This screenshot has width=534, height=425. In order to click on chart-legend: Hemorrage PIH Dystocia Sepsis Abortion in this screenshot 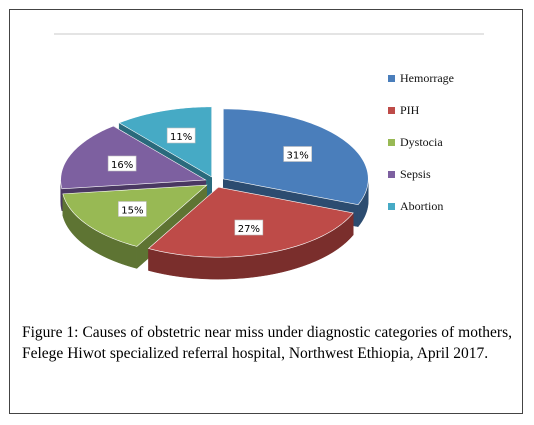, I will do `click(421, 142)`.